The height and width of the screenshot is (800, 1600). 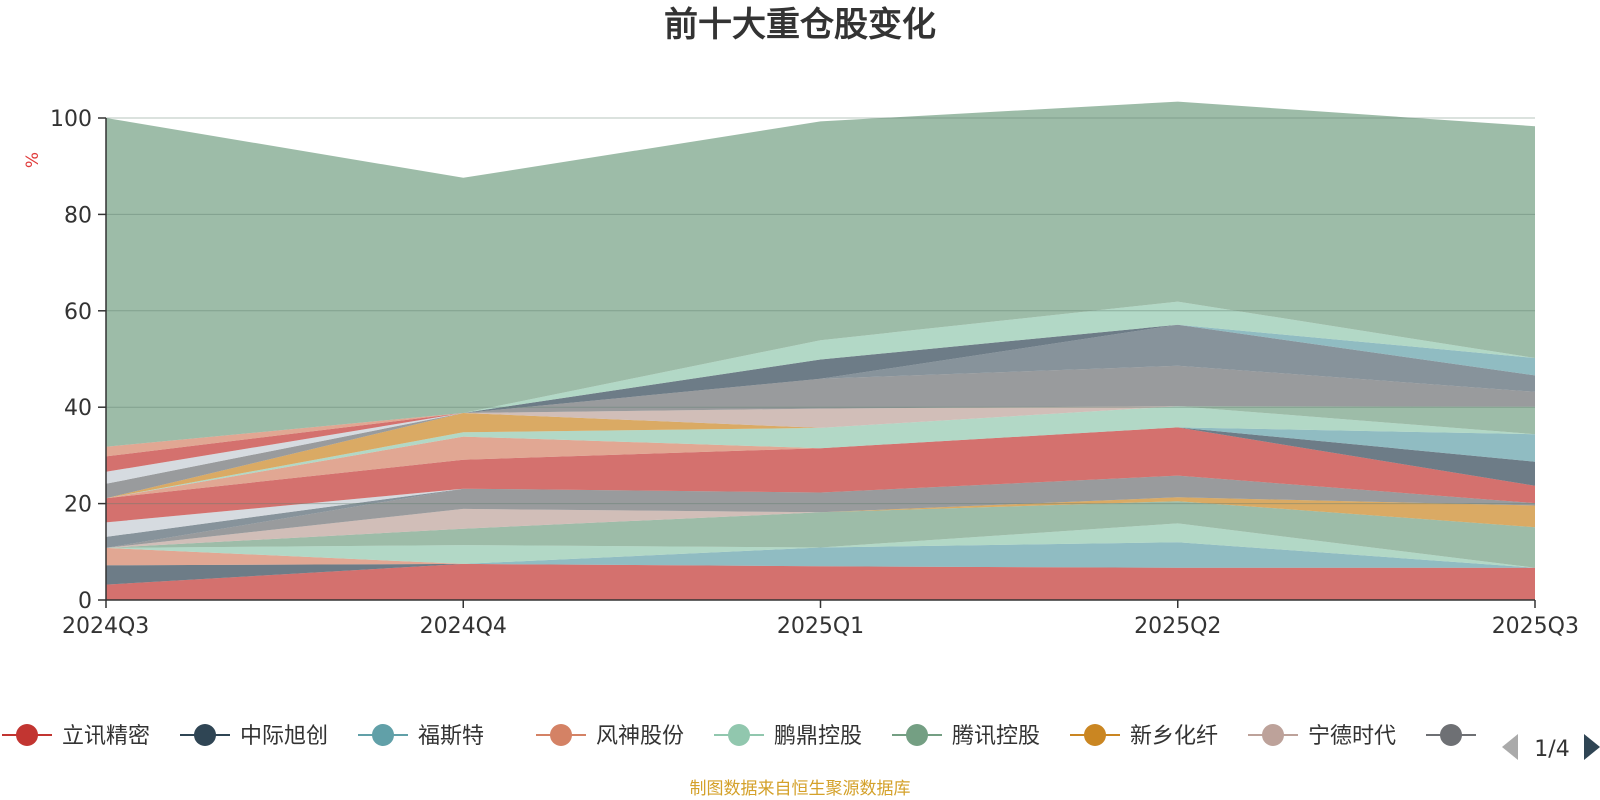 I want to click on y-tick-label-0: 0, so click(x=85, y=601).